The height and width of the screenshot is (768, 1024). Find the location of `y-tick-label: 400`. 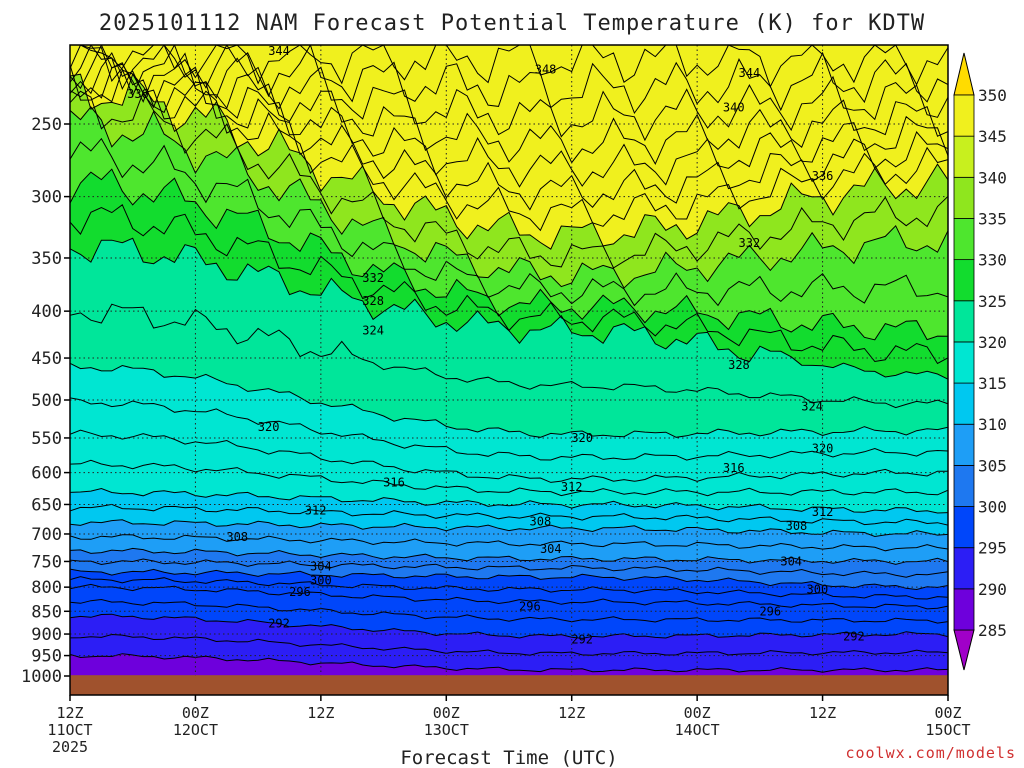

y-tick-label: 400 is located at coordinates (46, 312).